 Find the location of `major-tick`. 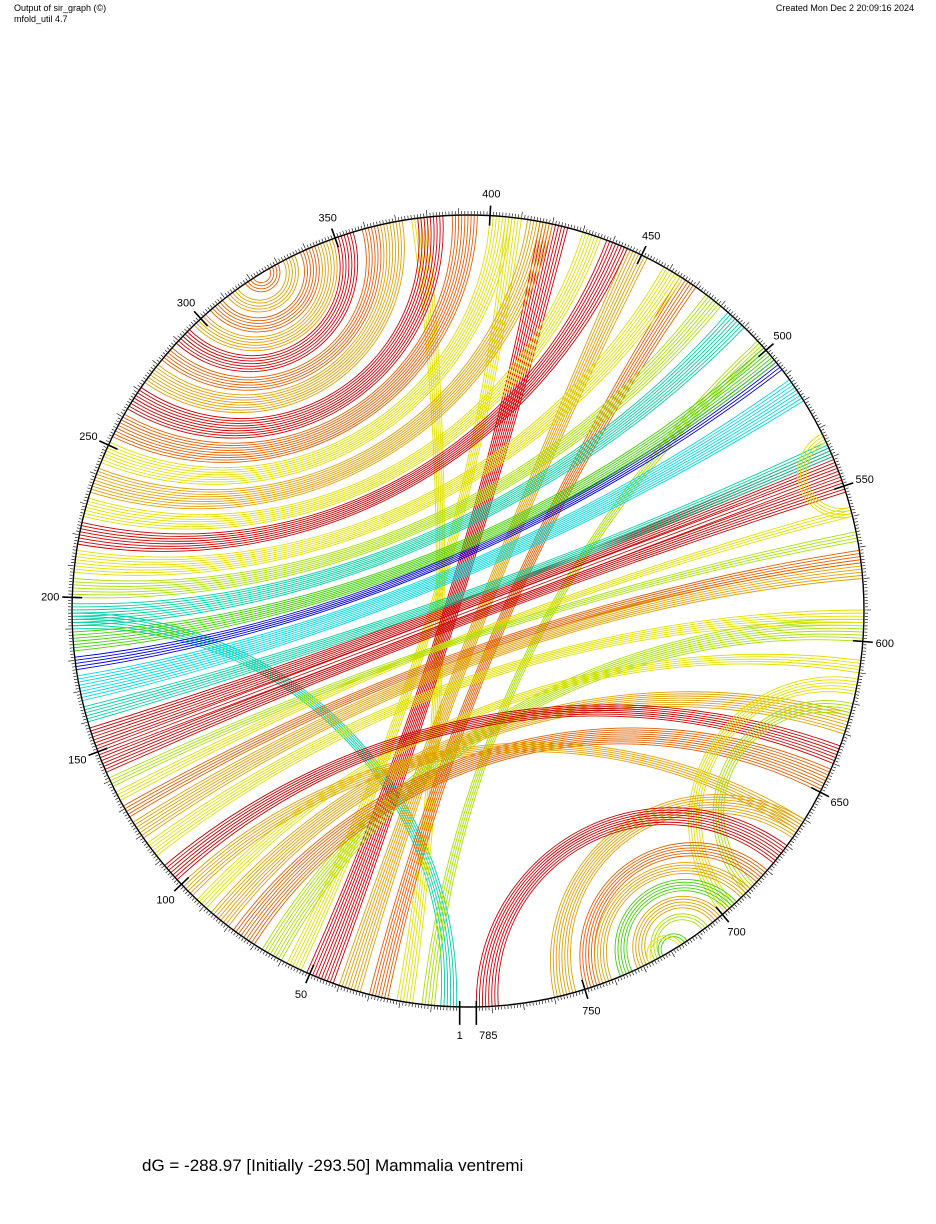

major-tick is located at coordinates (820, 792).